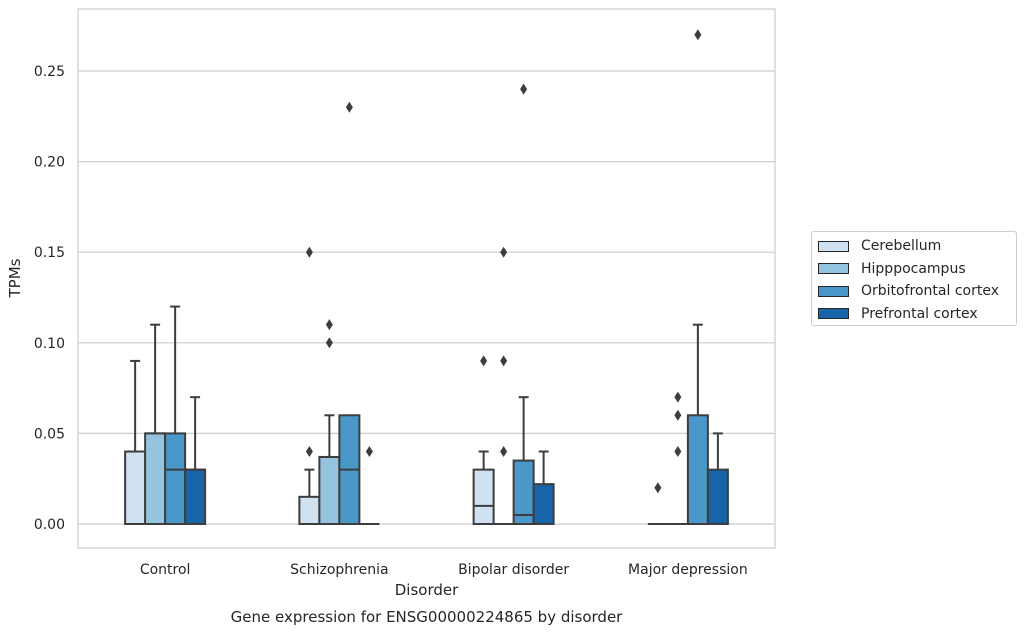 This screenshot has height=634, width=1028. I want to click on legend-label: Cerebellum, so click(901, 246).